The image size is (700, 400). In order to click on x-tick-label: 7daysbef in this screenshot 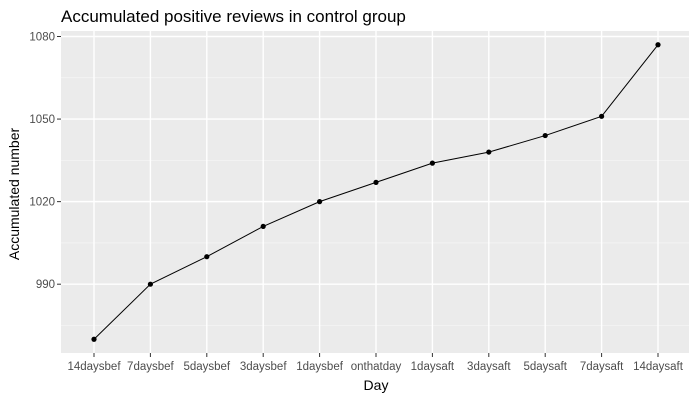, I will do `click(150, 367)`.